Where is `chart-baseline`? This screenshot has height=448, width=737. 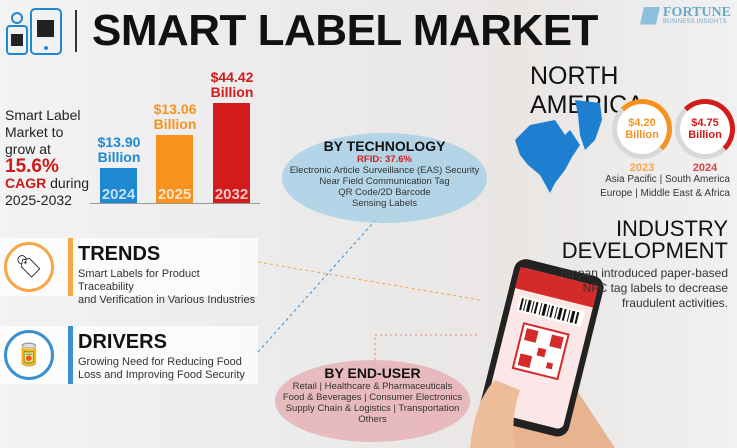
chart-baseline is located at coordinates (175, 203).